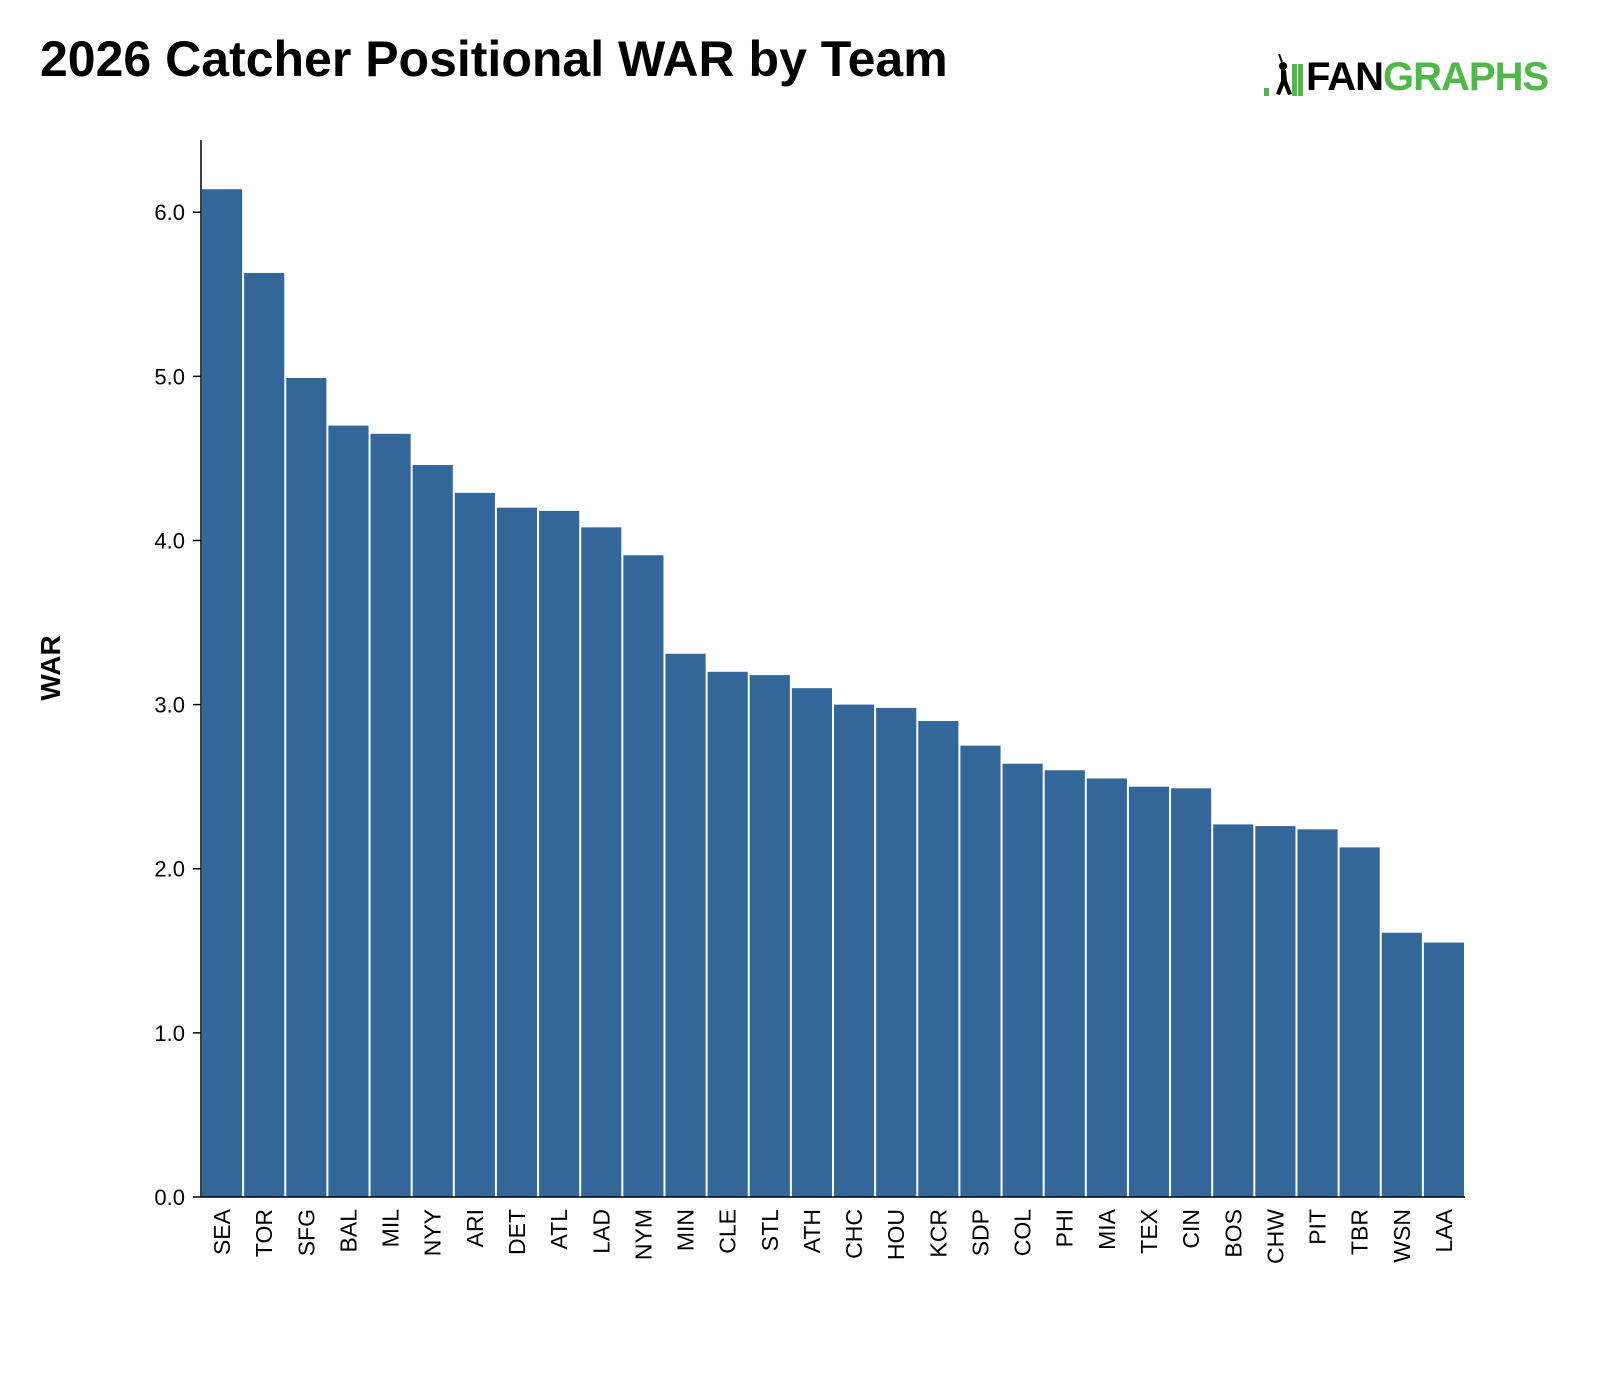  I want to click on y-tick-label: 2.0, so click(169, 869).